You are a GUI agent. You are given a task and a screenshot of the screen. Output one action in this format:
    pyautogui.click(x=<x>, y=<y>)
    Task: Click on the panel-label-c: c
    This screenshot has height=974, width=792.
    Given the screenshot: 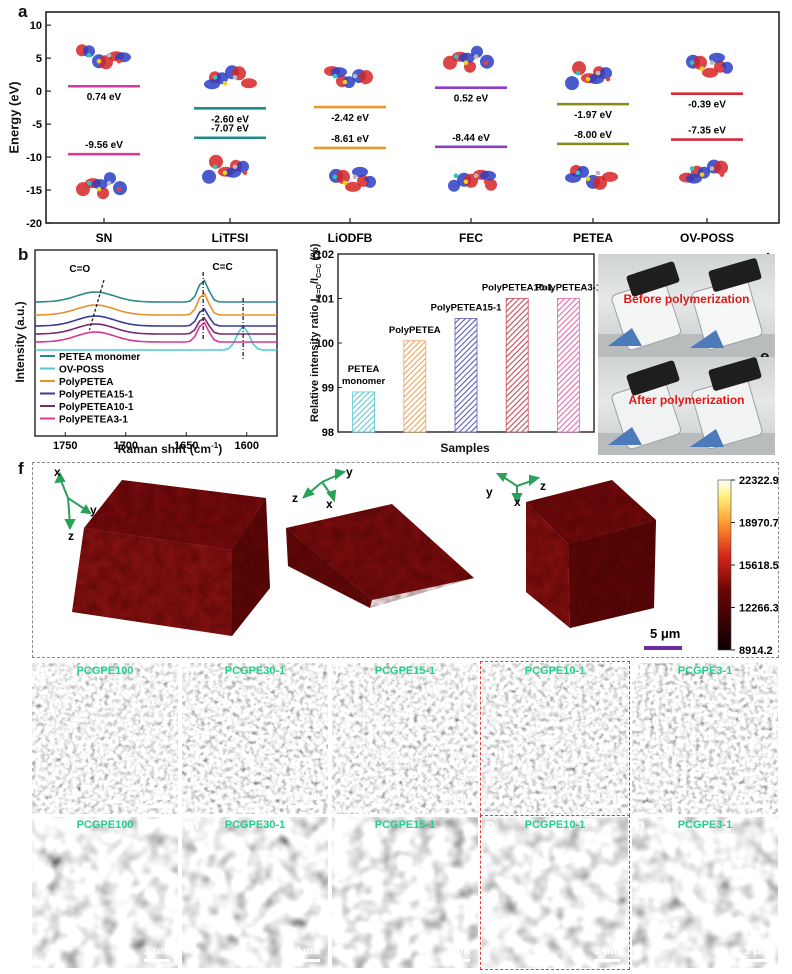 What is the action you would take?
    pyautogui.click(x=317, y=254)
    